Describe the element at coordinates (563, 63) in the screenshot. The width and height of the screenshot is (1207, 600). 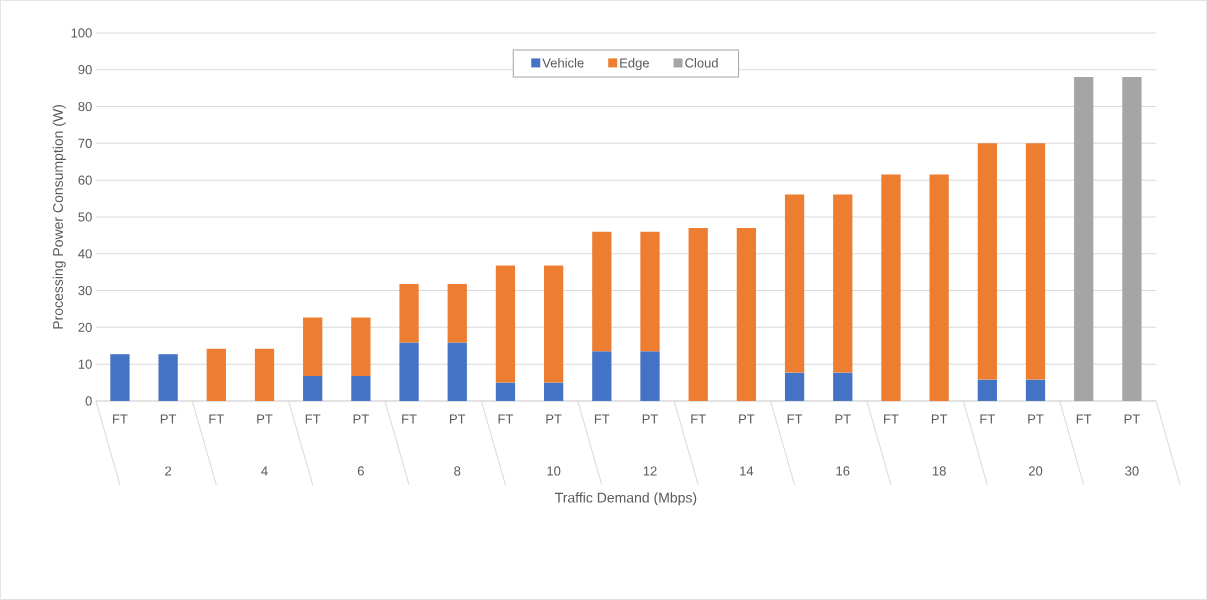
I see `legend-label: Vehicle` at that location.